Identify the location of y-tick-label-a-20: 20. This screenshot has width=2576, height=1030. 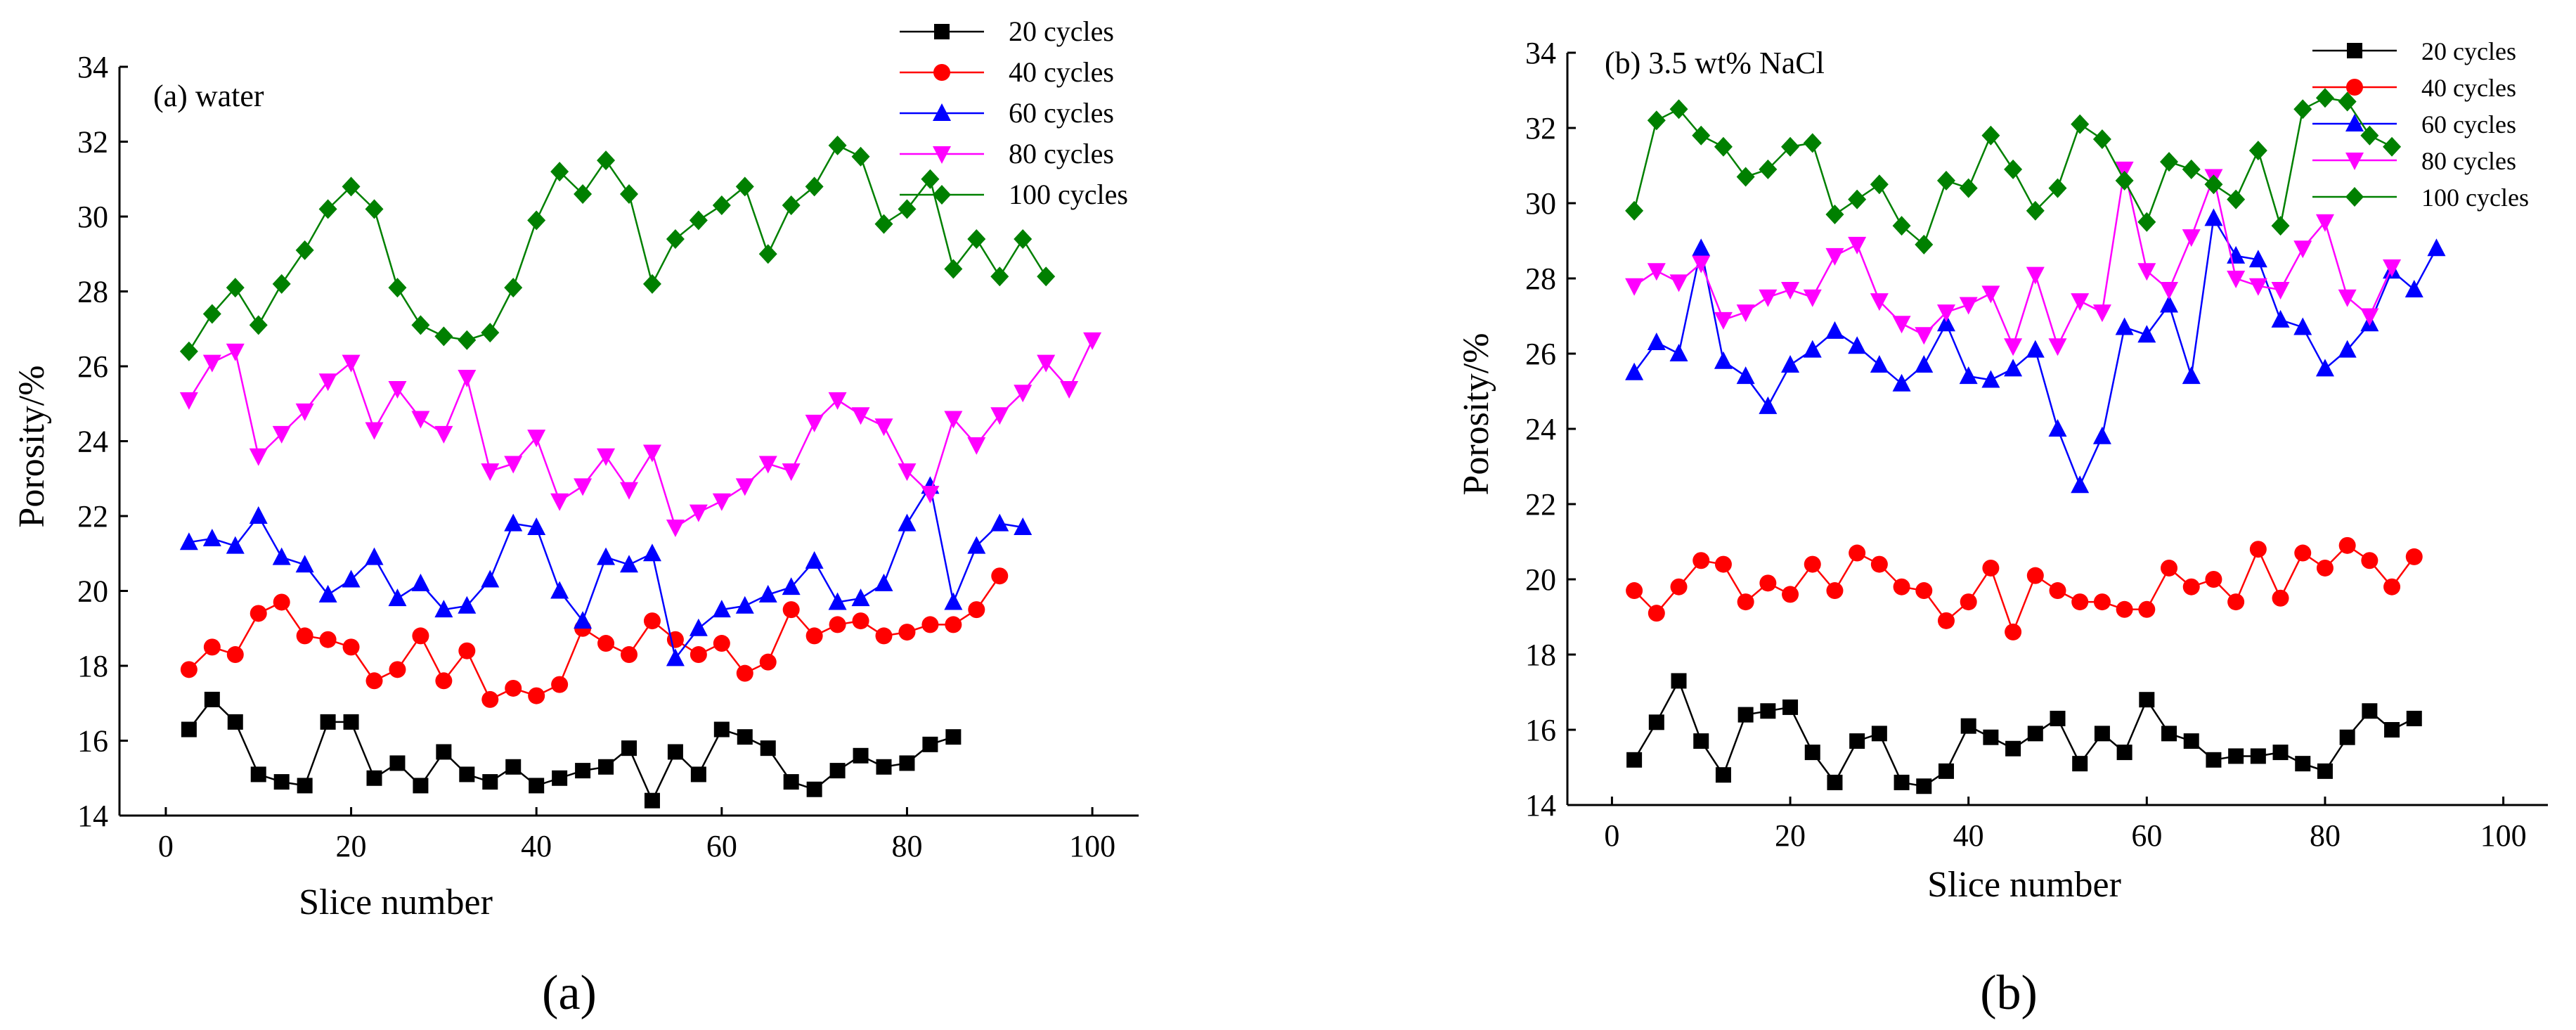
(93, 591).